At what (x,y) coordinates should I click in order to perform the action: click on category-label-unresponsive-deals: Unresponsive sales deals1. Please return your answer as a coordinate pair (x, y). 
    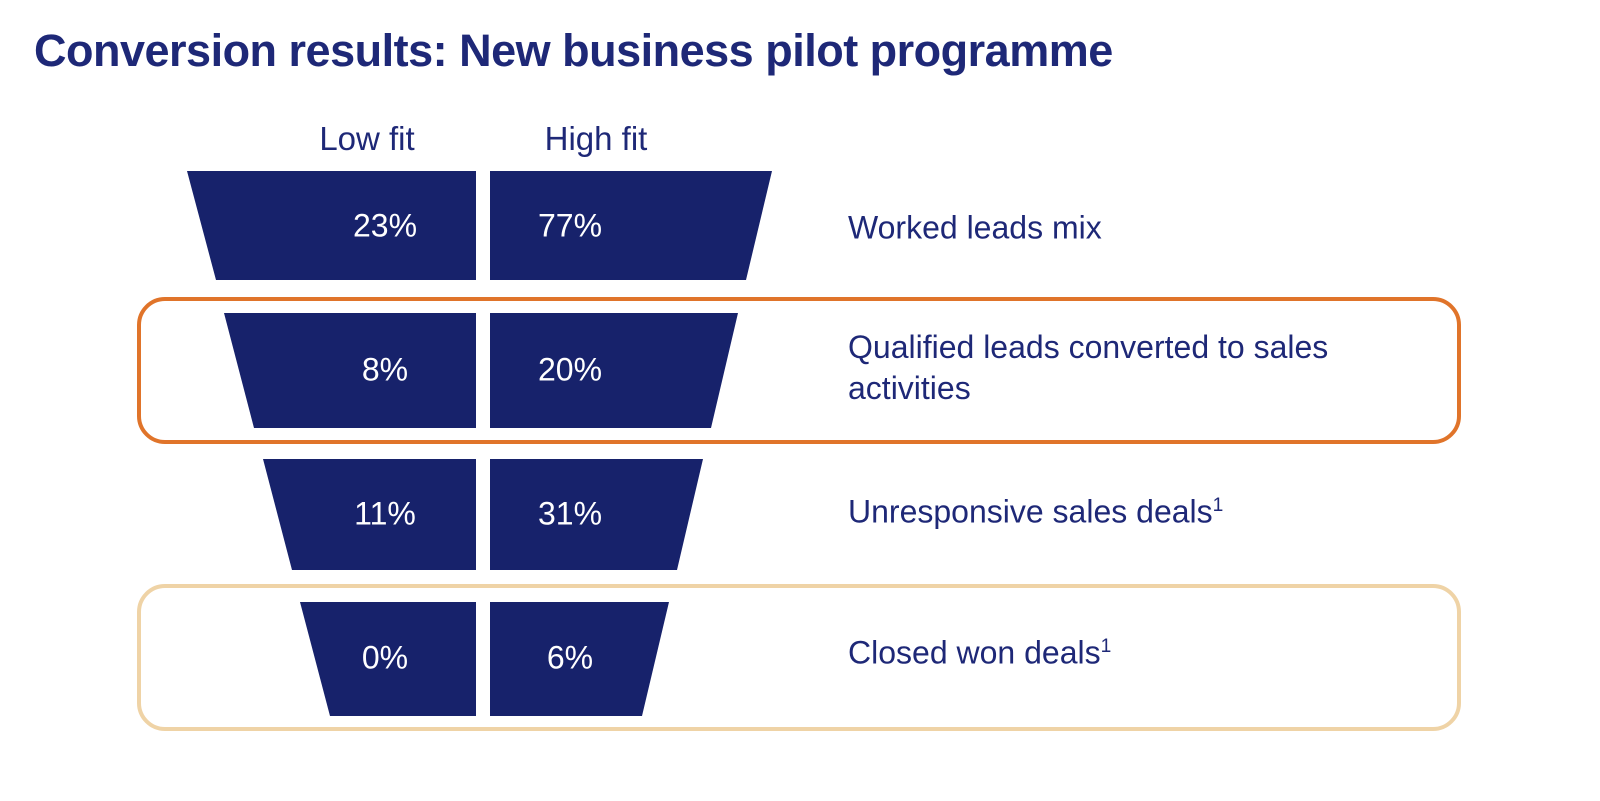
    Looking at the image, I should click on (1035, 512).